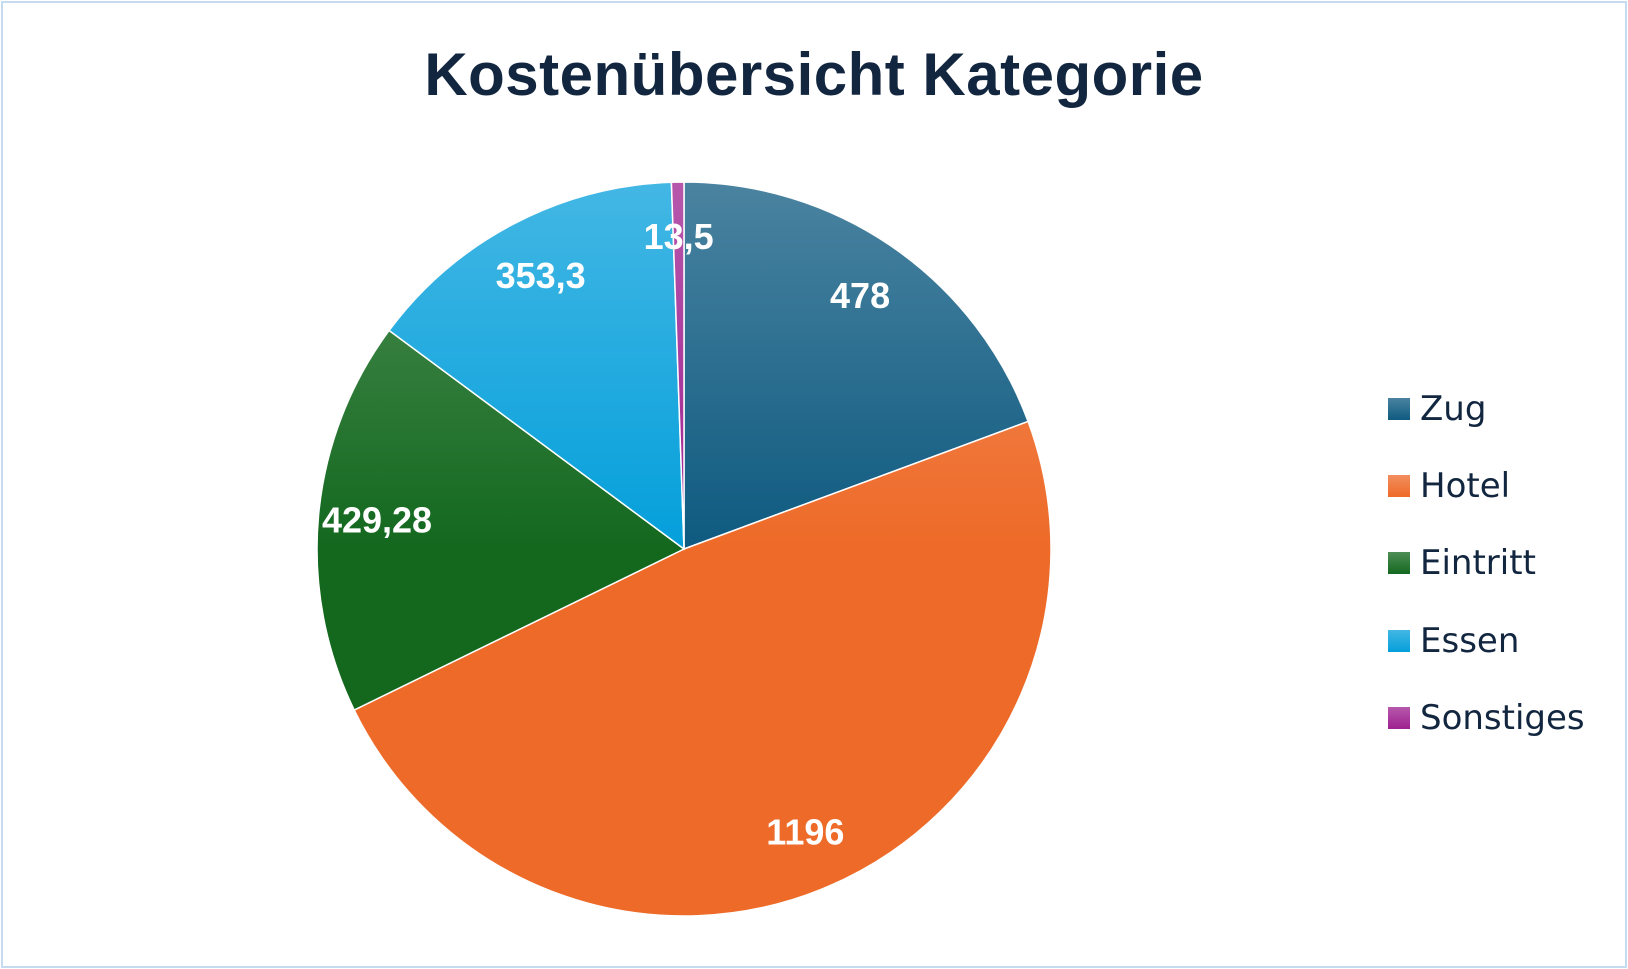 This screenshot has height=969, width=1628. I want to click on pie-slice-sonstiges, so click(677, 365).